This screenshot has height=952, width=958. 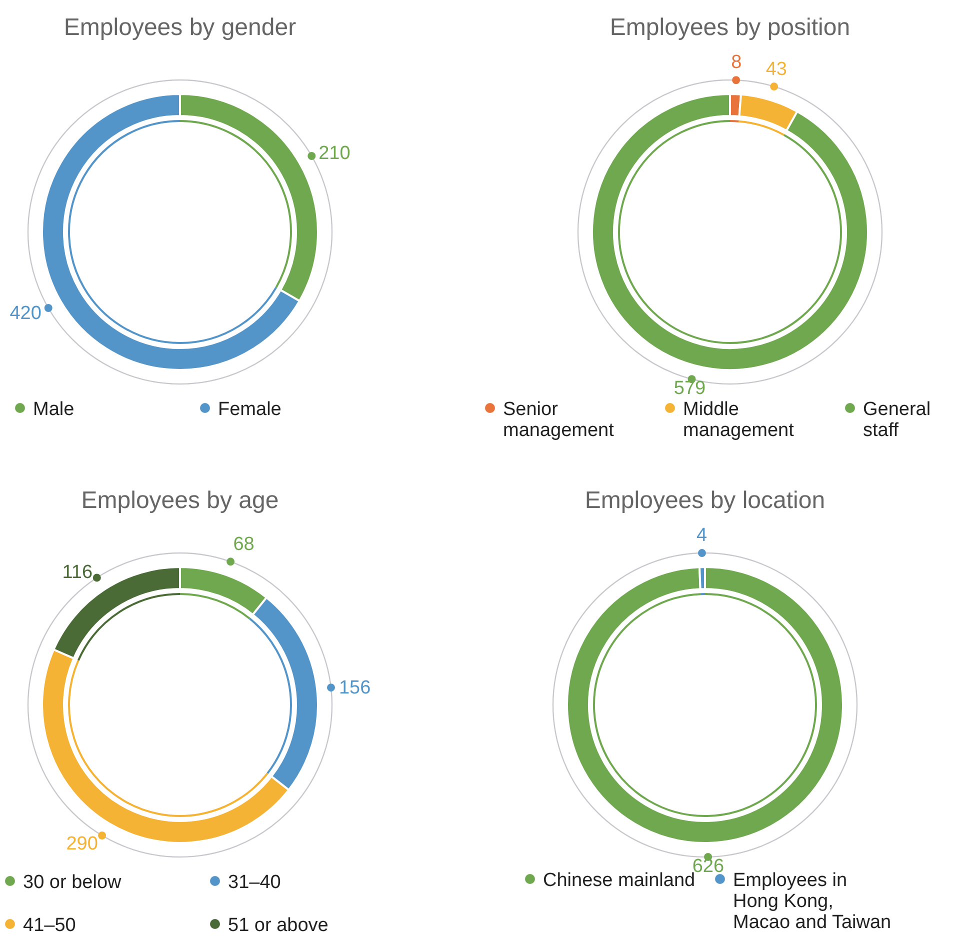 What do you see at coordinates (897, 420) in the screenshot?
I see `legend-label: General staff` at bounding box center [897, 420].